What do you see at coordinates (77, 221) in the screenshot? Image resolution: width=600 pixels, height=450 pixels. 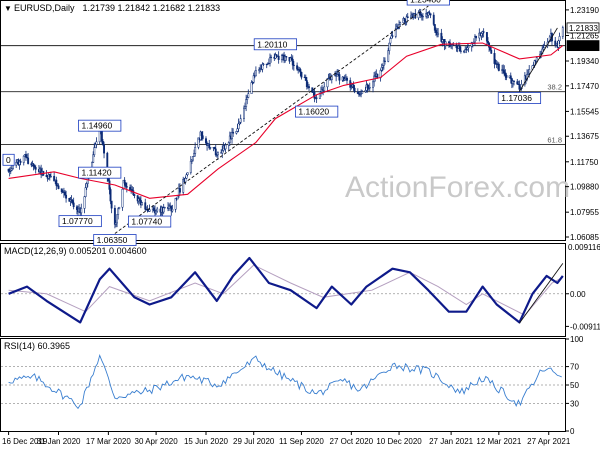 I see `annotation-label: 1.07770` at bounding box center [77, 221].